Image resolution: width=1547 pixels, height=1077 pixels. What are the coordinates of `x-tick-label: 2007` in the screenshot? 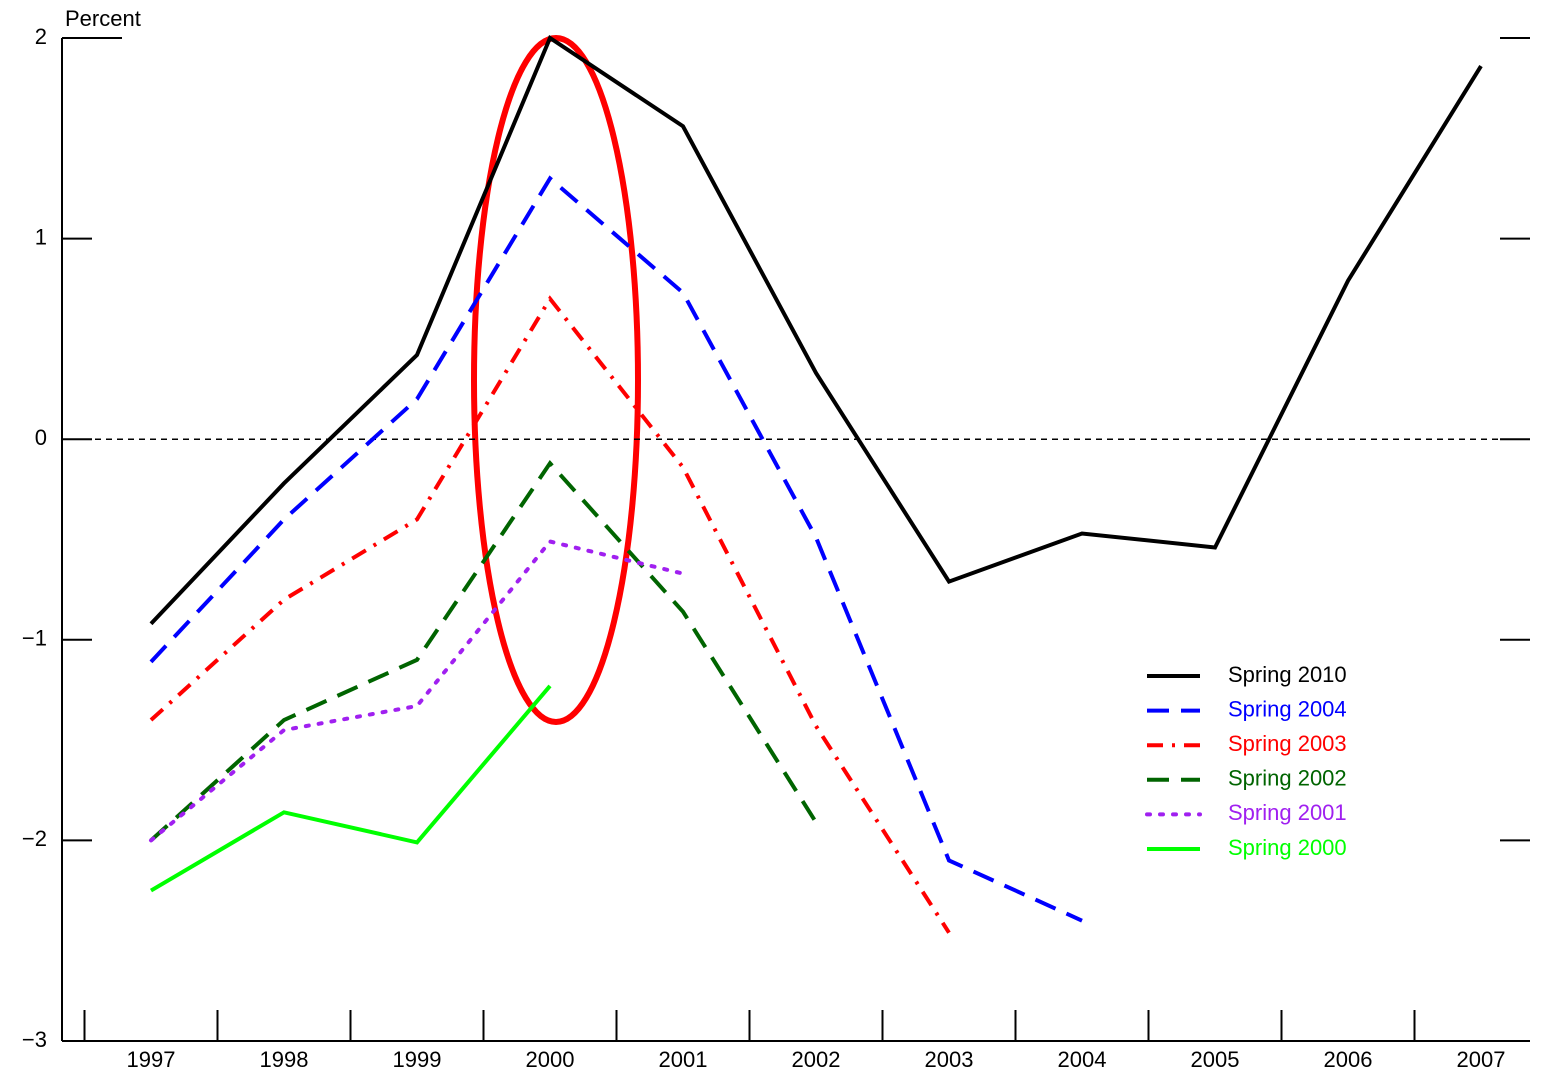 It's located at (1481, 1059).